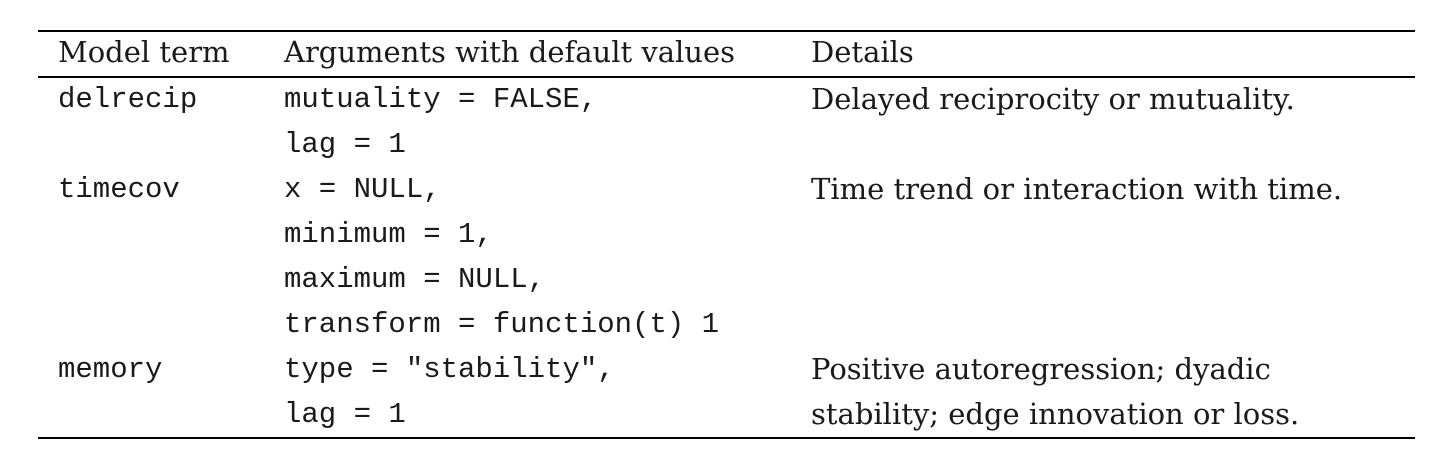  I want to click on arg-line: minimum = 1,, so click(388, 234).